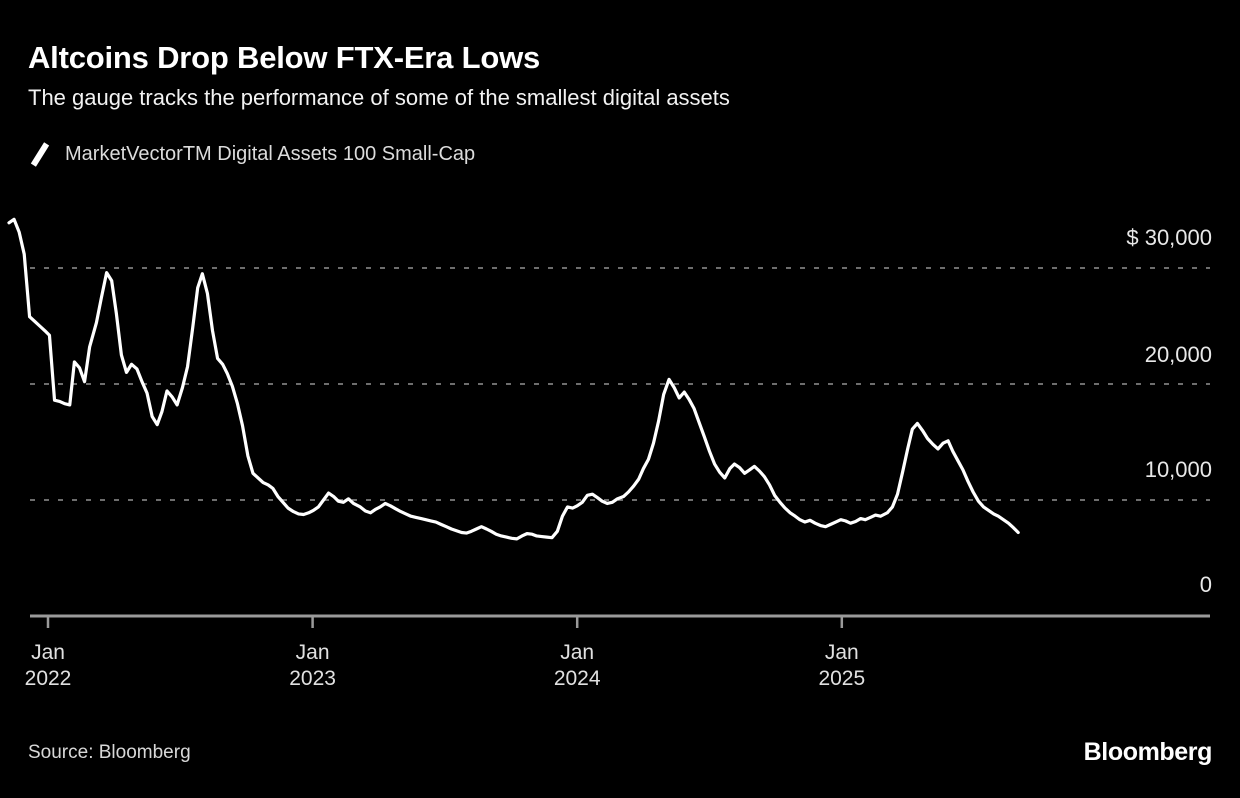 This screenshot has height=798, width=1240. I want to click on x-axis-month-2024: Jan, so click(577, 652).